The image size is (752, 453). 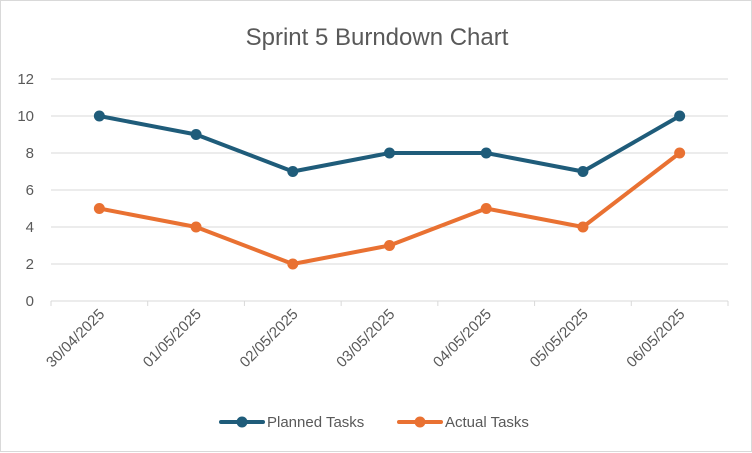 What do you see at coordinates (269, 338) in the screenshot?
I see `x-tick-label: 02/05/2025` at bounding box center [269, 338].